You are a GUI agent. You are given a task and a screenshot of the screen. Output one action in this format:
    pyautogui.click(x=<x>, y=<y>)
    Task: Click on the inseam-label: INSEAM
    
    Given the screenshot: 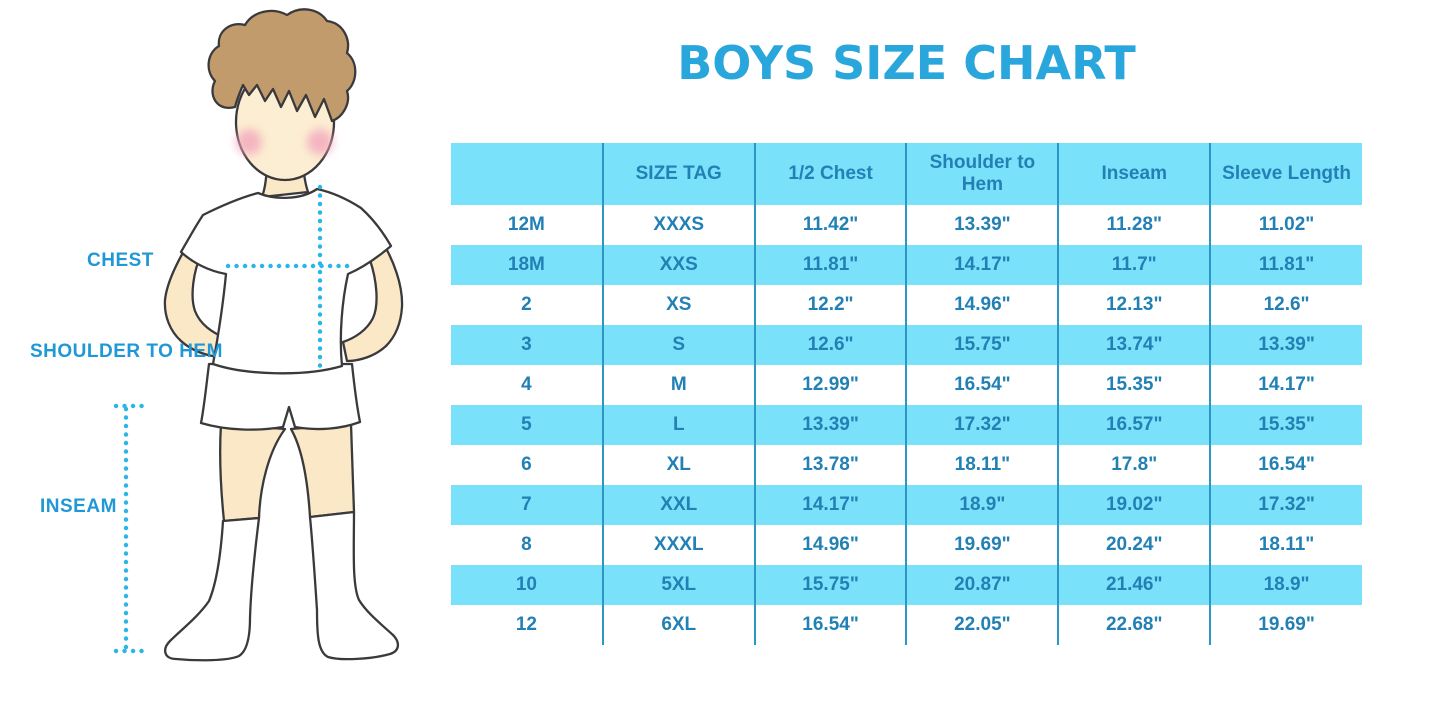 What is the action you would take?
    pyautogui.click(x=78, y=506)
    